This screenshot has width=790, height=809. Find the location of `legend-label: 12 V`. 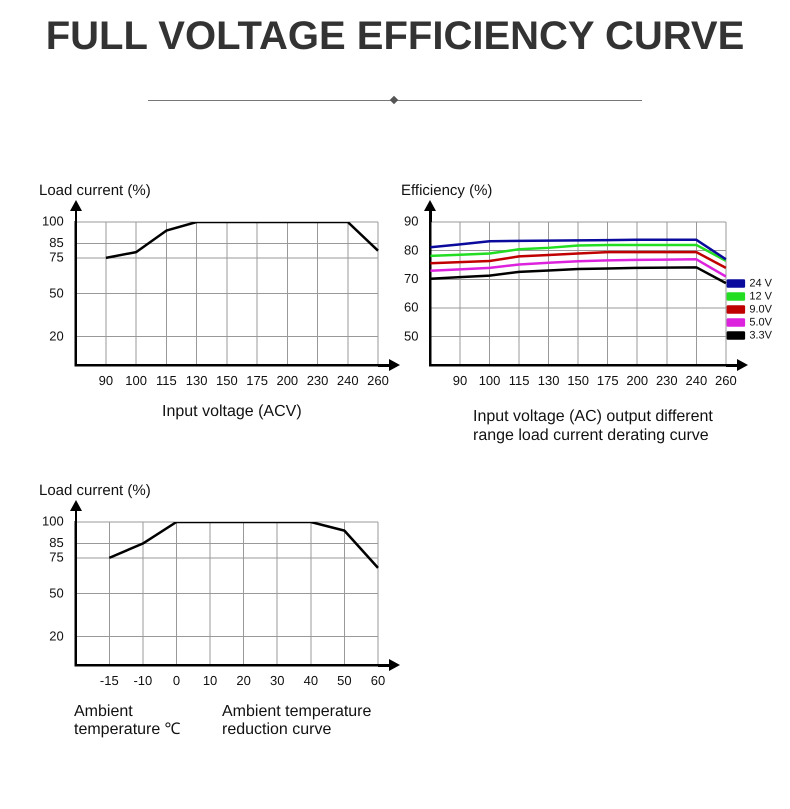

legend-label: 12 V is located at coordinates (761, 296).